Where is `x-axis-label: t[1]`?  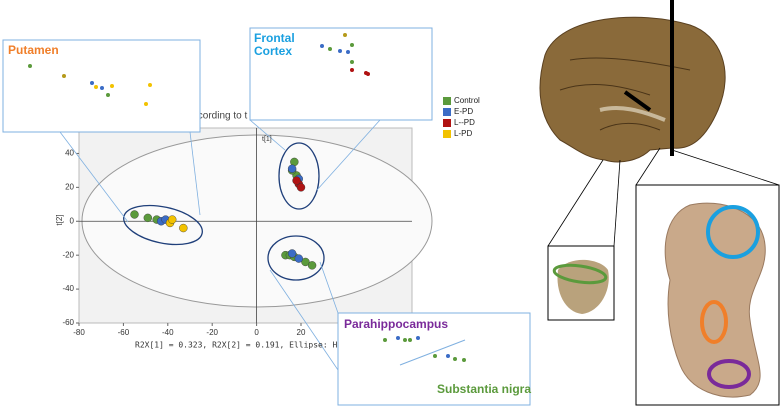
x-axis-label: t[1] is located at coordinates (267, 139).